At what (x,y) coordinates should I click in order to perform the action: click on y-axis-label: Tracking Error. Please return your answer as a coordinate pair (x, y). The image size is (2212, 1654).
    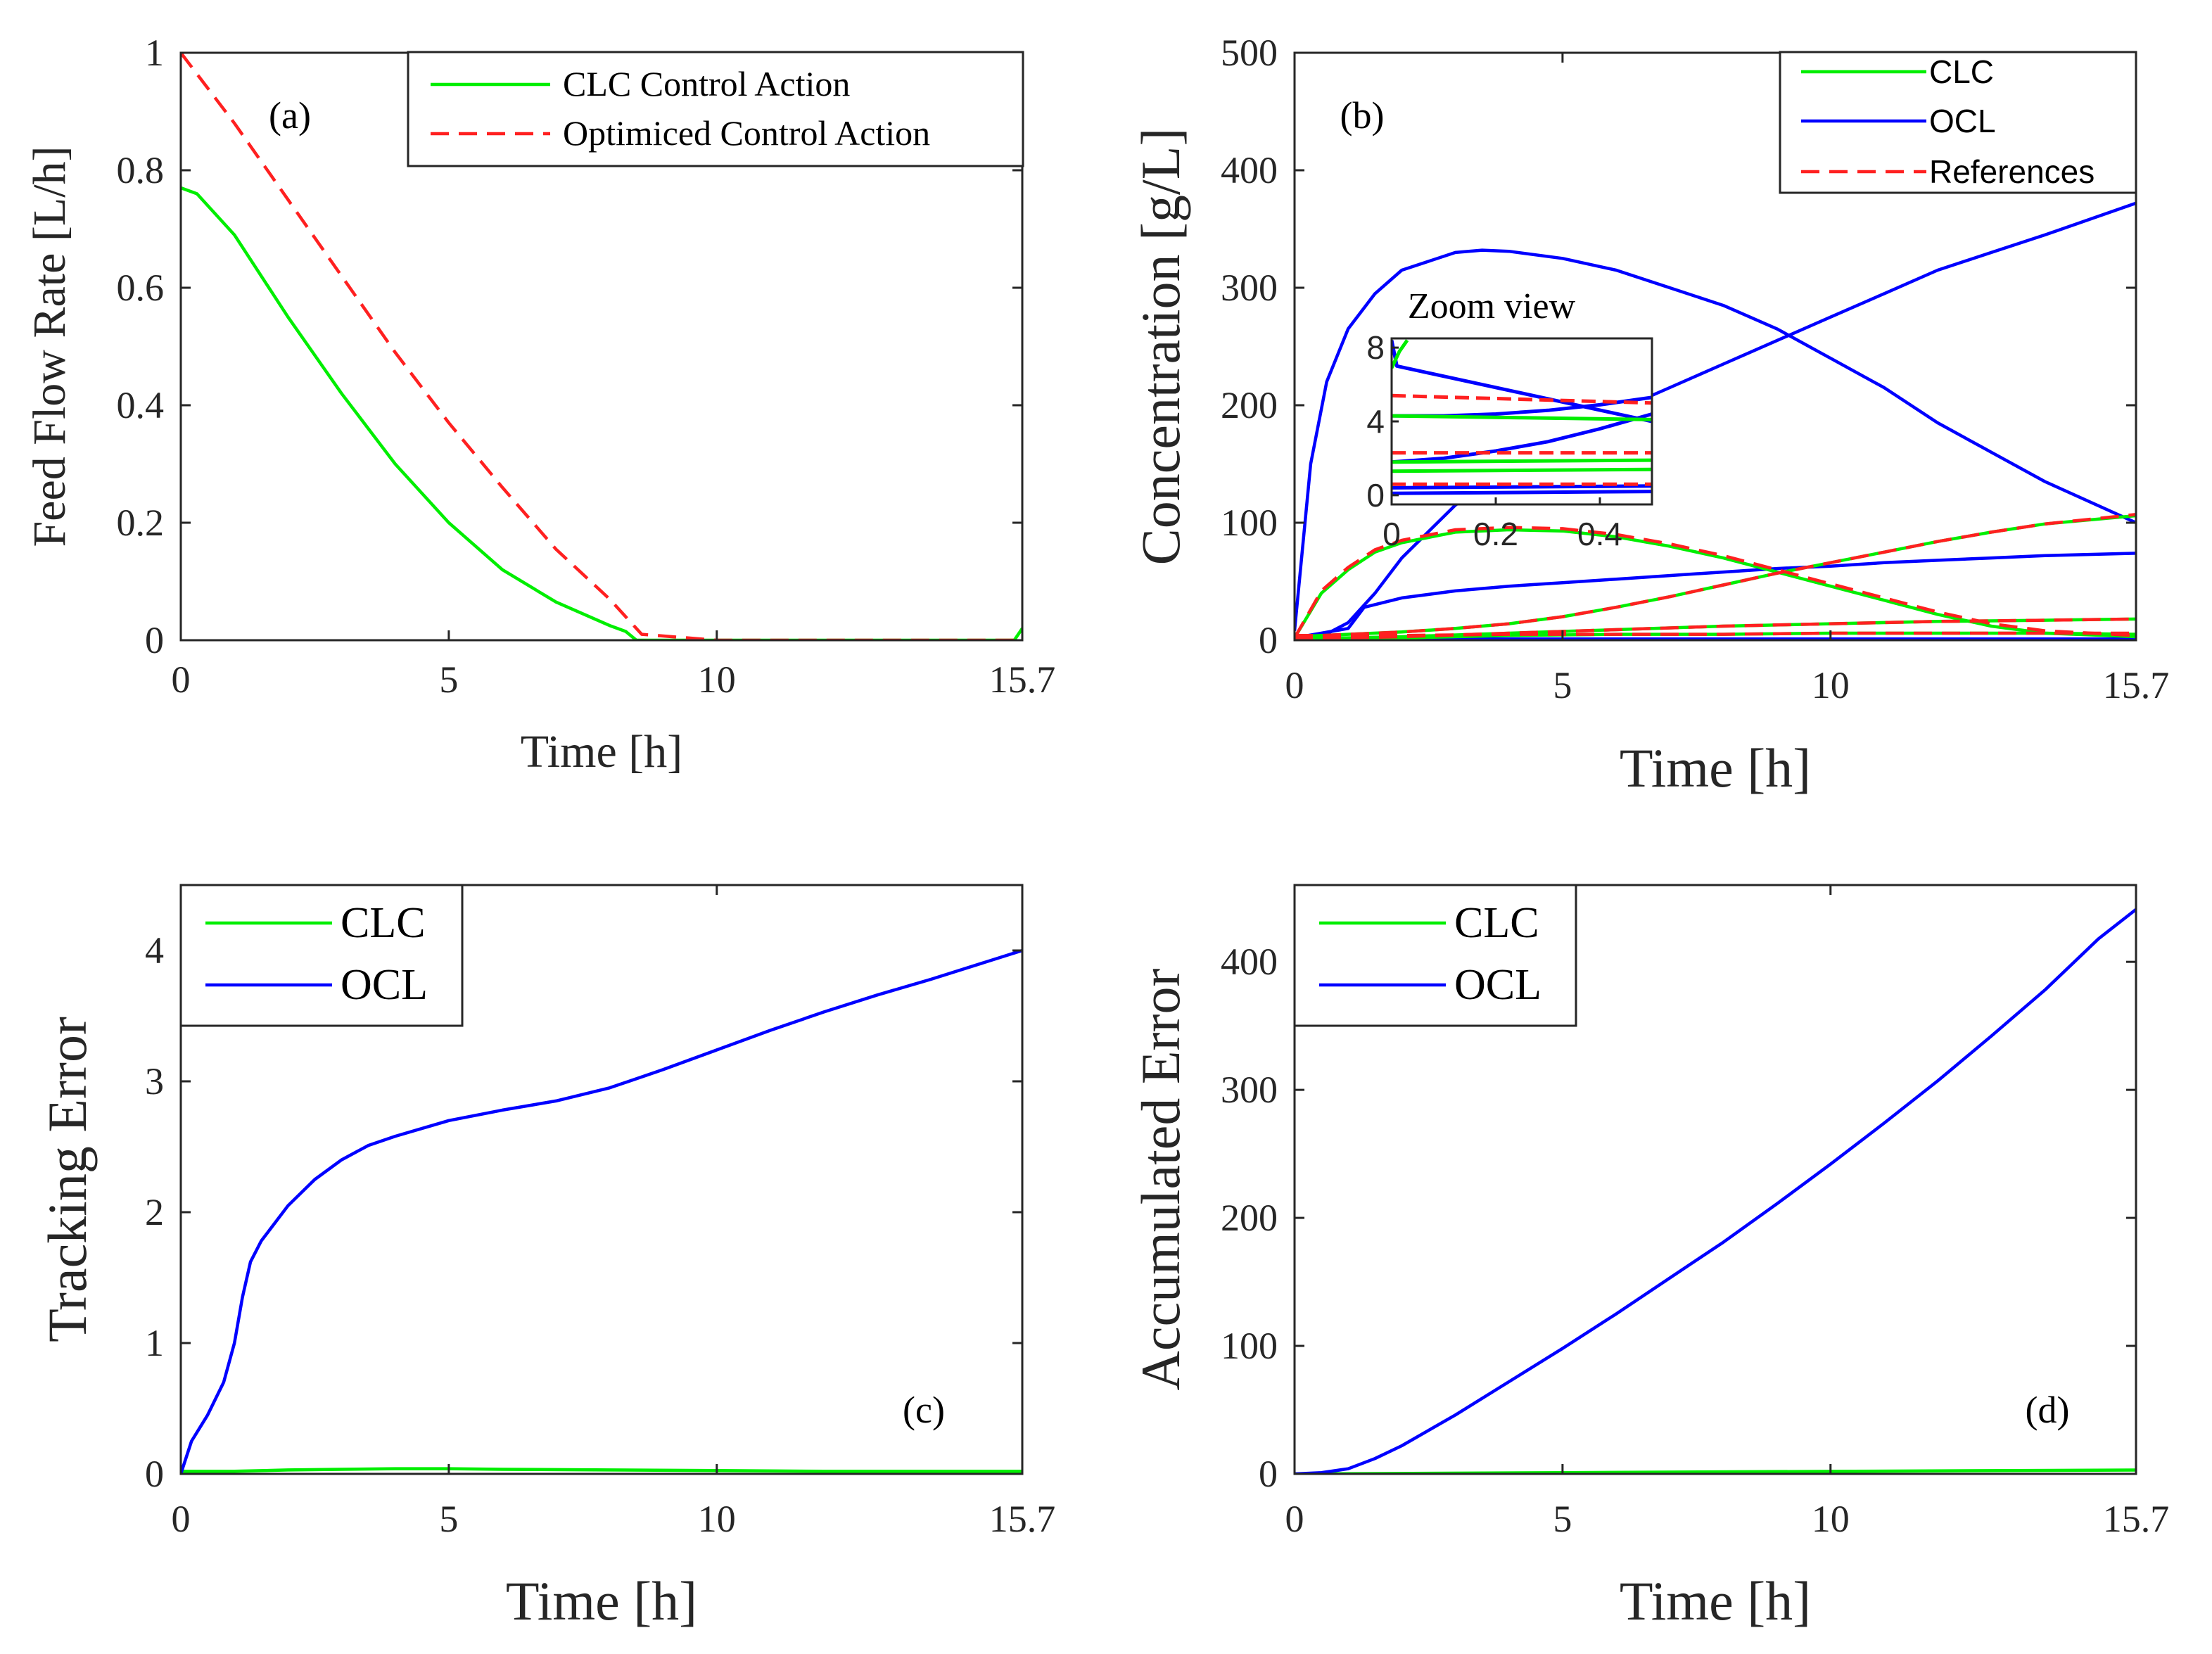
    Looking at the image, I should click on (68, 1179).